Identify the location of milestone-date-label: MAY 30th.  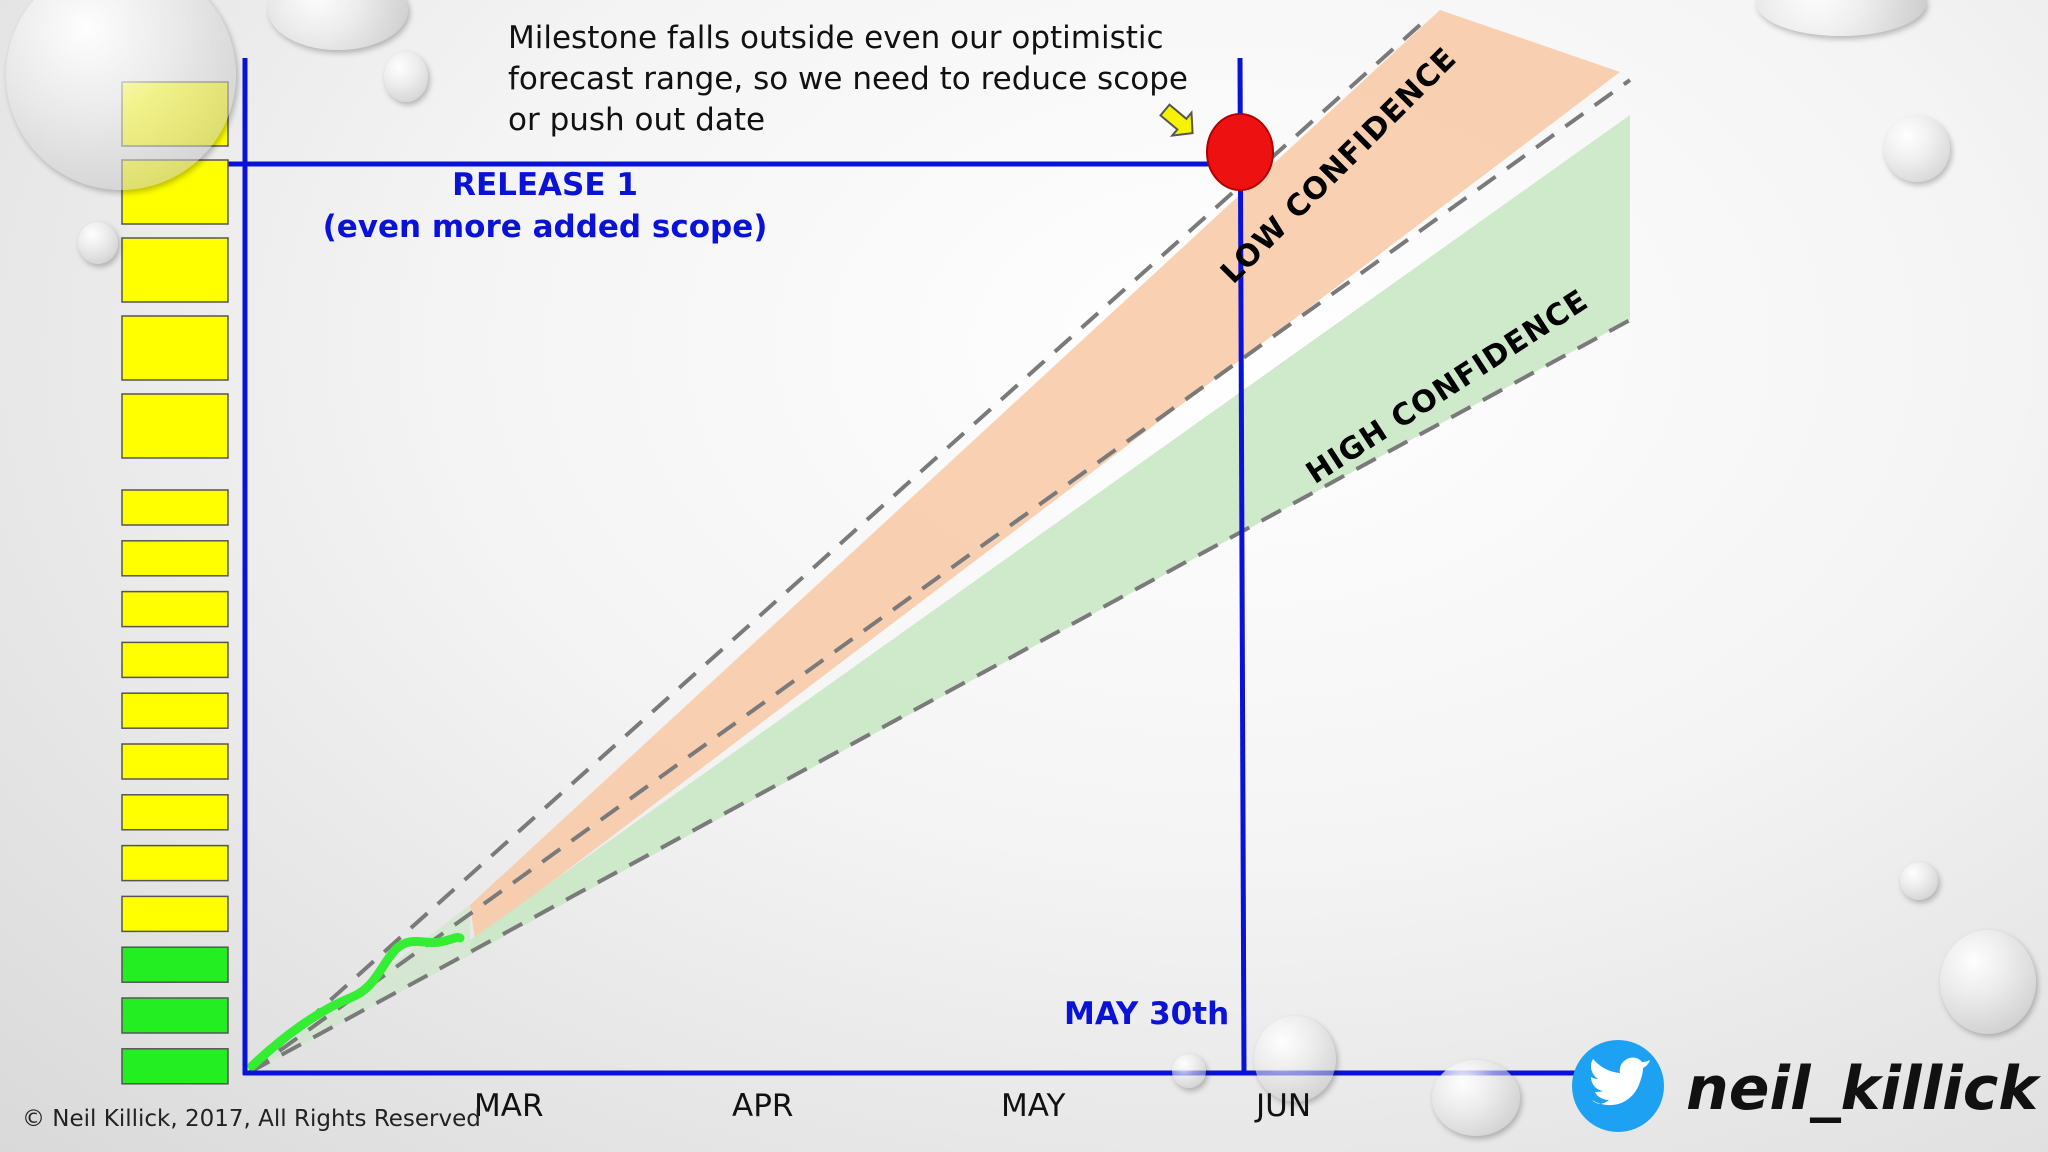
(1147, 1014).